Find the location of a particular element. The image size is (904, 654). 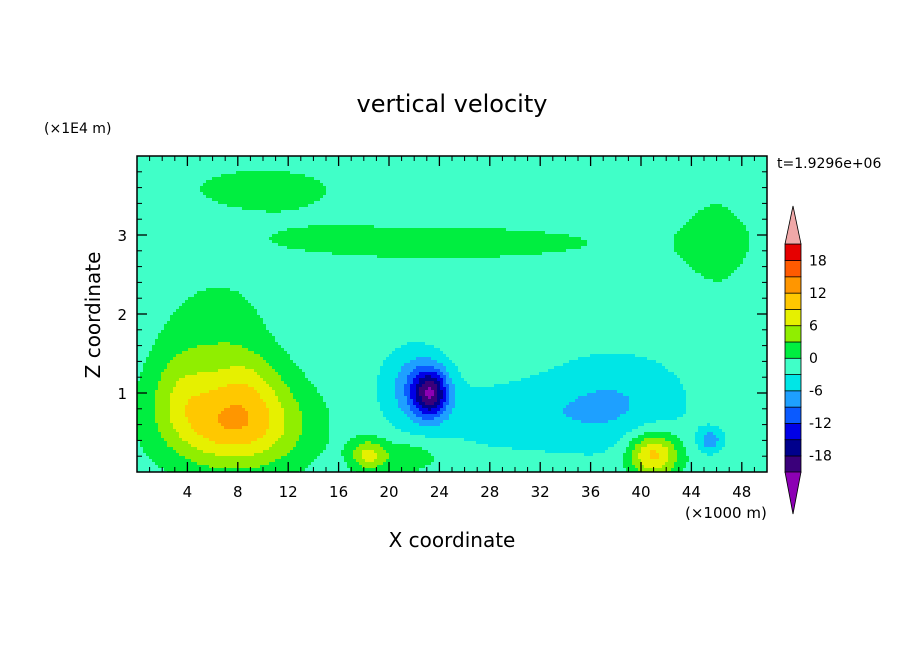

chart-title: vertical velocity is located at coordinates (452, 104).